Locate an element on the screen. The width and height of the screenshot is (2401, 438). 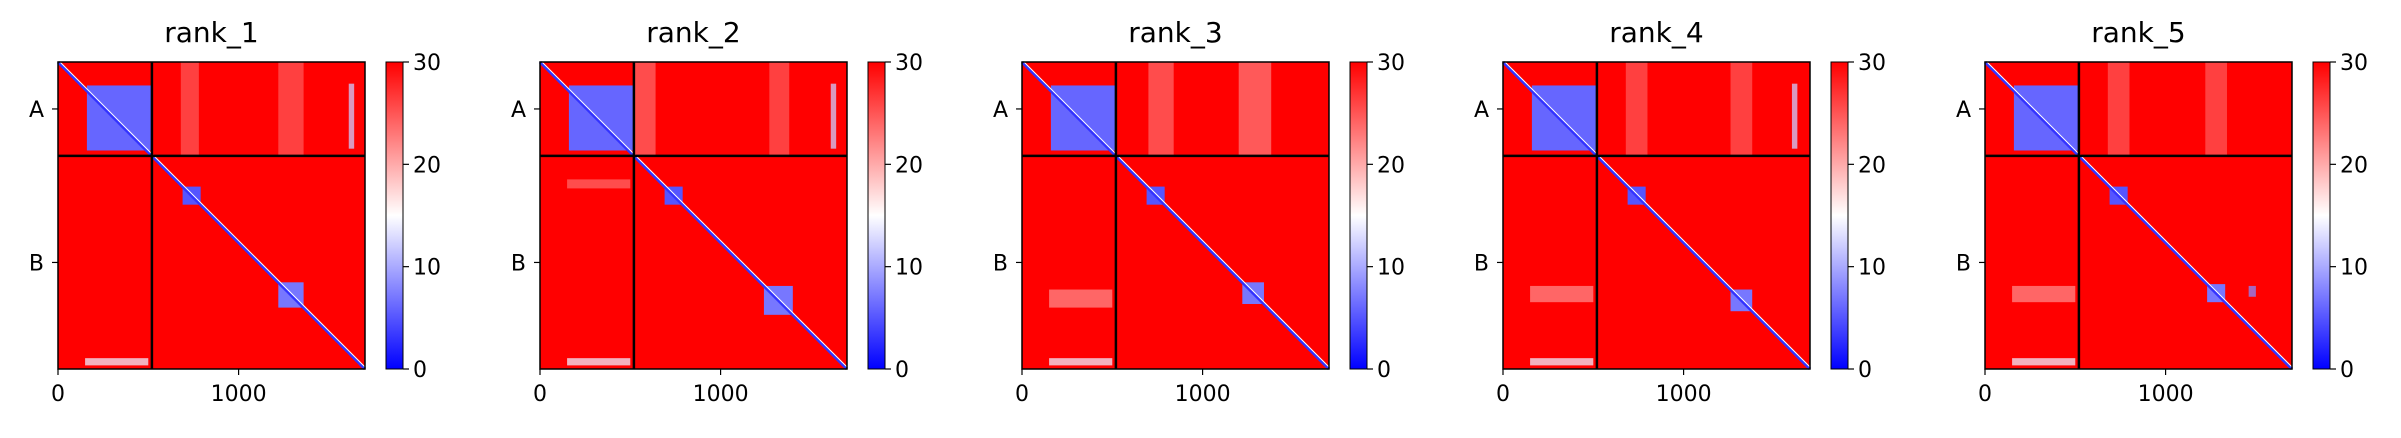
chart-title: rank_4 is located at coordinates (1656, 32).